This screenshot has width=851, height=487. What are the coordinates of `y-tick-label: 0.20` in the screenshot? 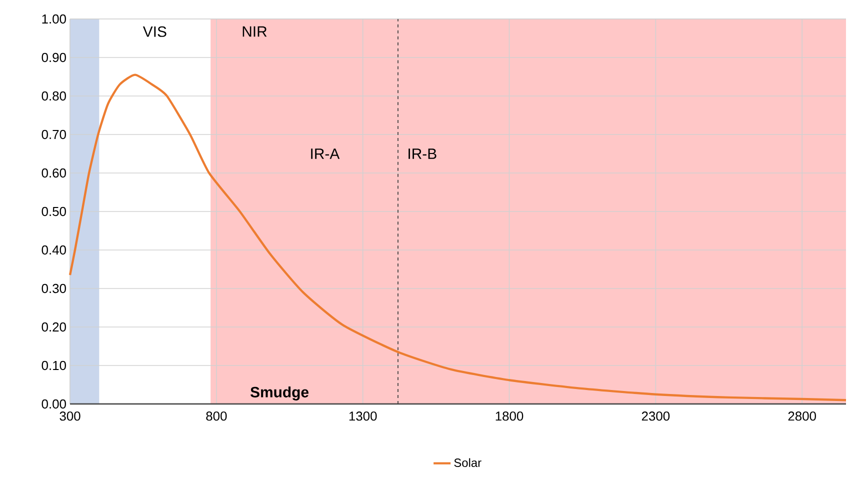 It's located at (54, 327).